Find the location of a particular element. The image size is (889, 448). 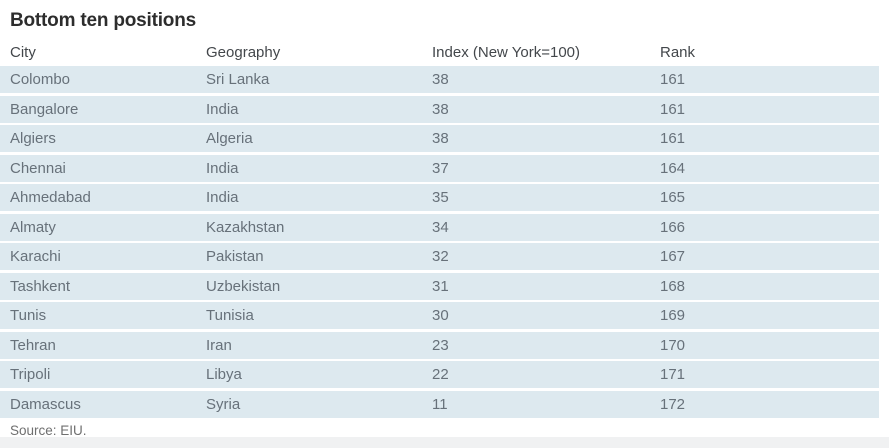

table-row: Colombo Sri Lanka 38 161 is located at coordinates (439, 79).